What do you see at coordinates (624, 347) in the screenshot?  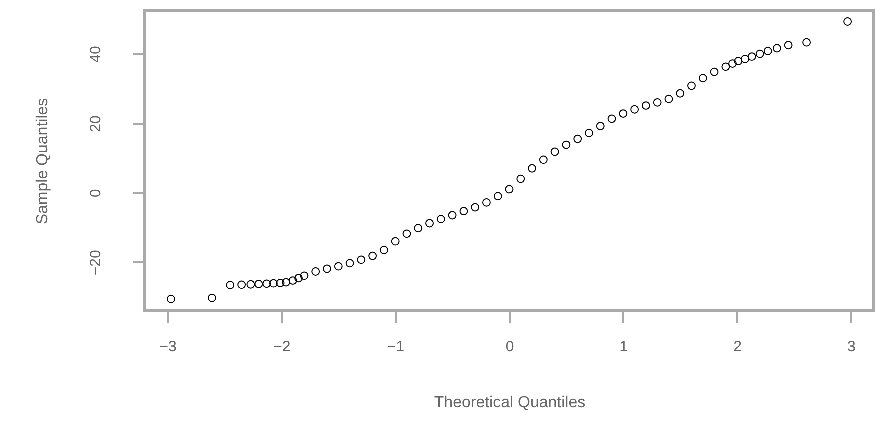 I see `x-tick-label: 1` at bounding box center [624, 347].